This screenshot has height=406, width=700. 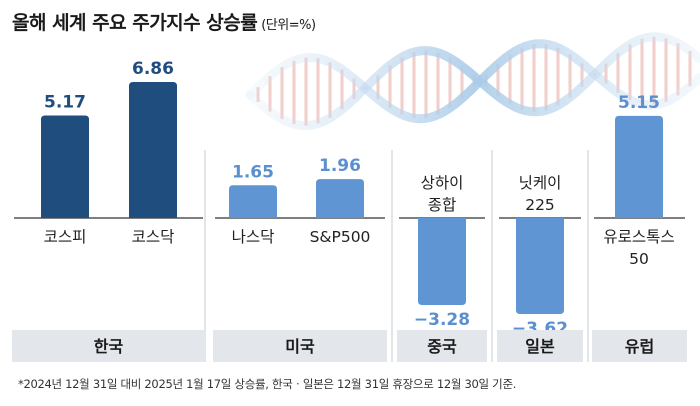 What do you see at coordinates (253, 172) in the screenshot?
I see `data-label: 1.65` at bounding box center [253, 172].